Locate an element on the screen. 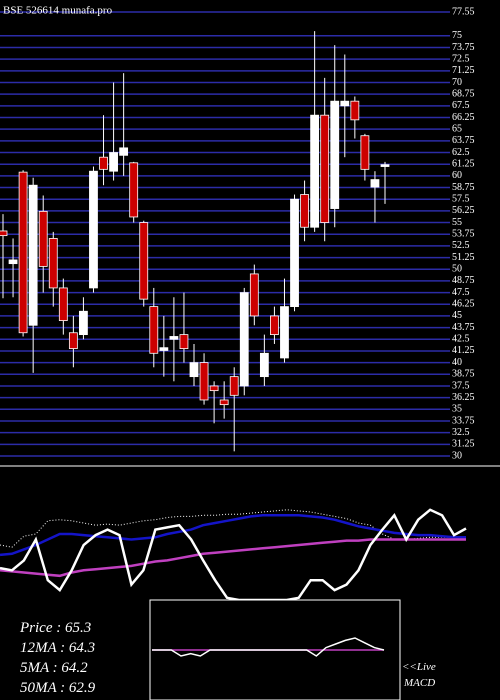 The width and height of the screenshot is (500, 700). y-tick-label: 48.75 is located at coordinates (463, 280).